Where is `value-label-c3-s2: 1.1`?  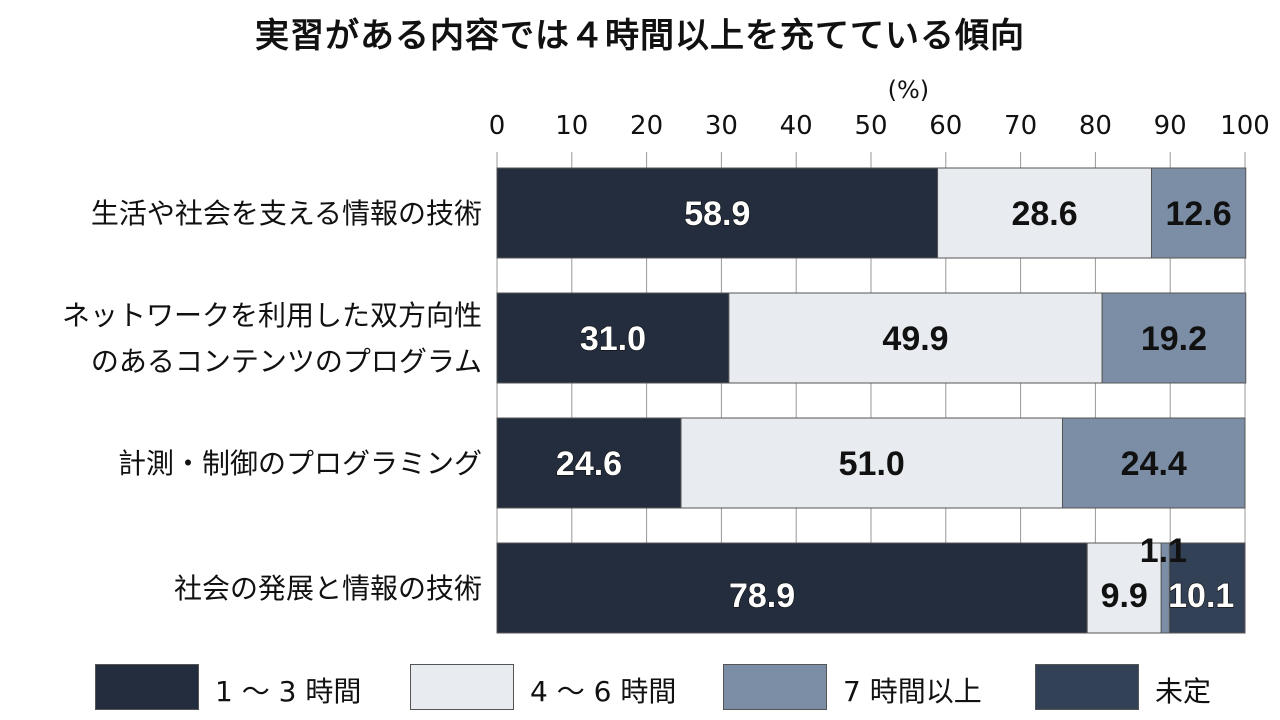 value-label-c3-s2: 1.1 is located at coordinates (1163, 551).